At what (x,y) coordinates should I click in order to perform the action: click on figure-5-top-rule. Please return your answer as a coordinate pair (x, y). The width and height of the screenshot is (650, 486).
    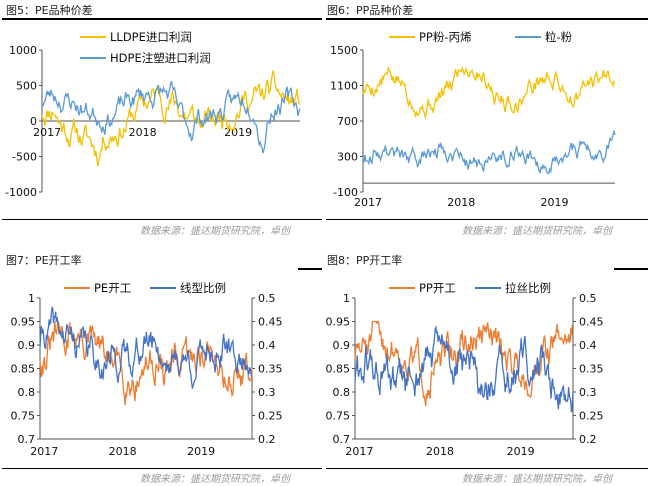
    Looking at the image, I should click on (162, 19).